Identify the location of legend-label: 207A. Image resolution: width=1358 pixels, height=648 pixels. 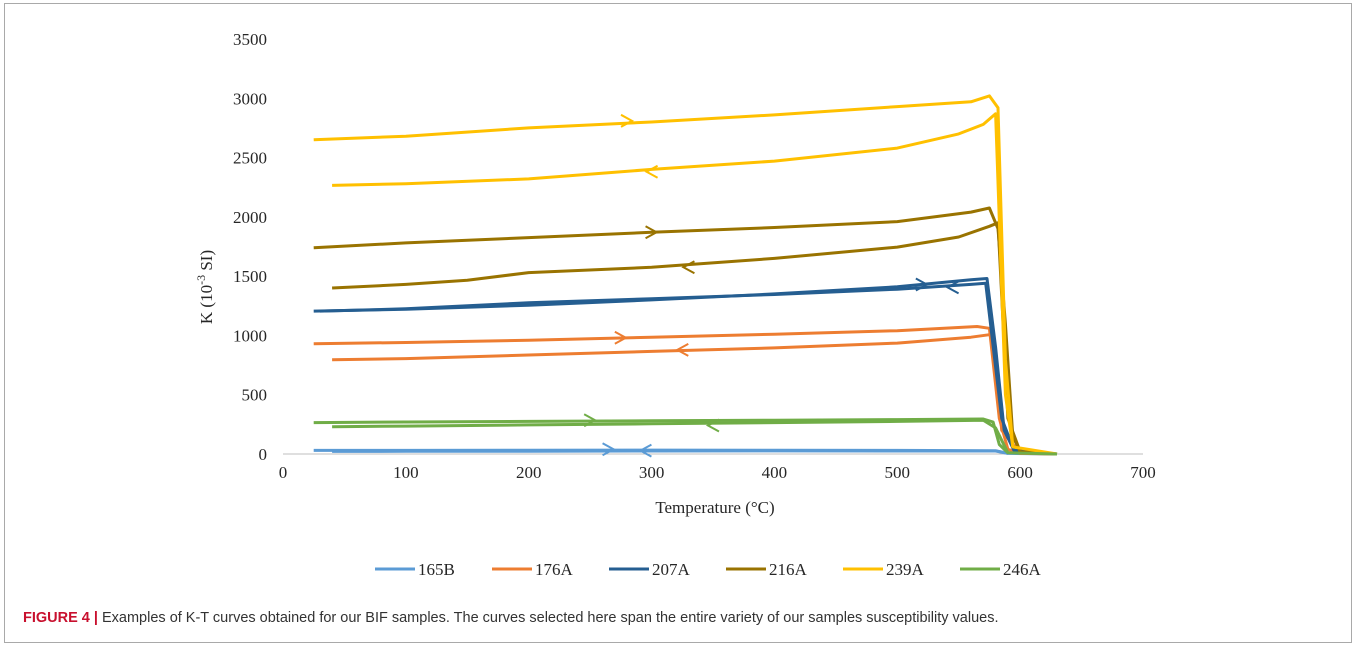
(671, 569).